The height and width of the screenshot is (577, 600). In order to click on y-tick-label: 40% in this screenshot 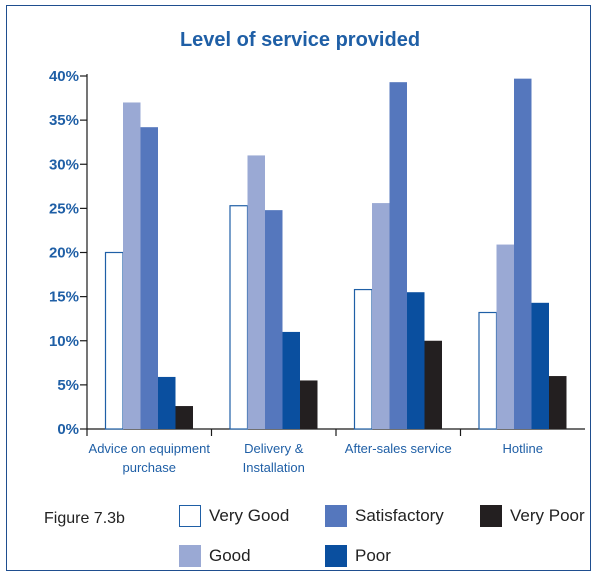, I will do `click(64, 76)`.